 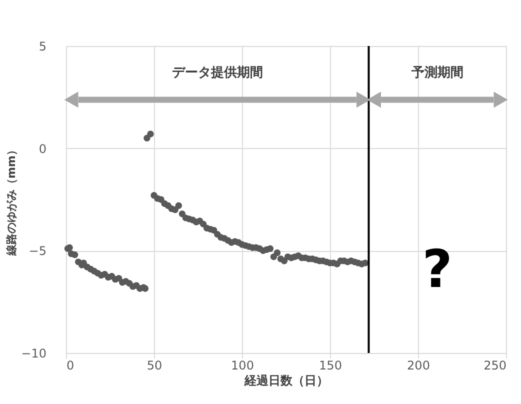 What do you see at coordinates (330, 365) in the screenshot?
I see `x-tick-label: 150` at bounding box center [330, 365].